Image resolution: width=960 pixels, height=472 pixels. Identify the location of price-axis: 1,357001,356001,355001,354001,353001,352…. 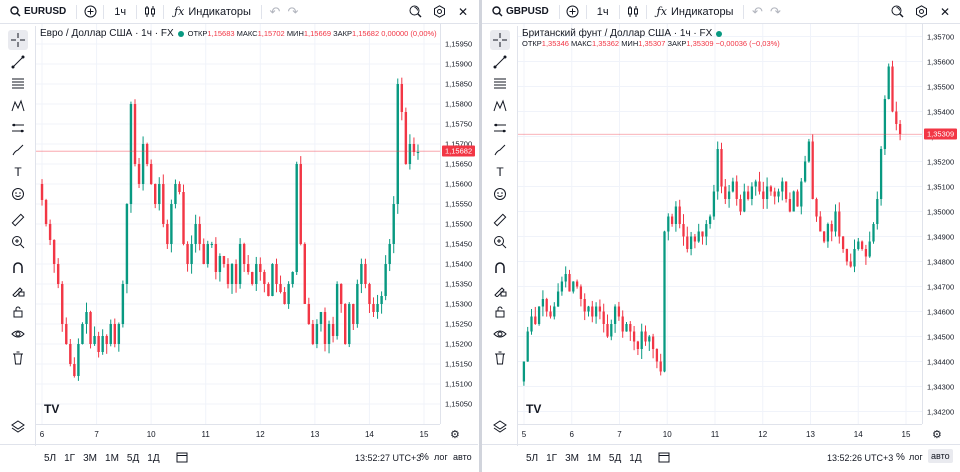
(941, 224).